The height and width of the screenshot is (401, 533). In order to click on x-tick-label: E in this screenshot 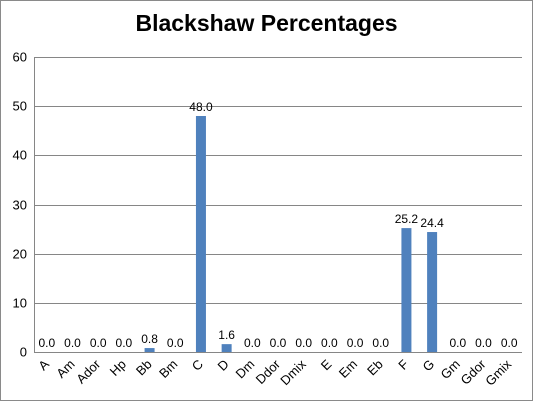, I will do `click(326, 364)`.